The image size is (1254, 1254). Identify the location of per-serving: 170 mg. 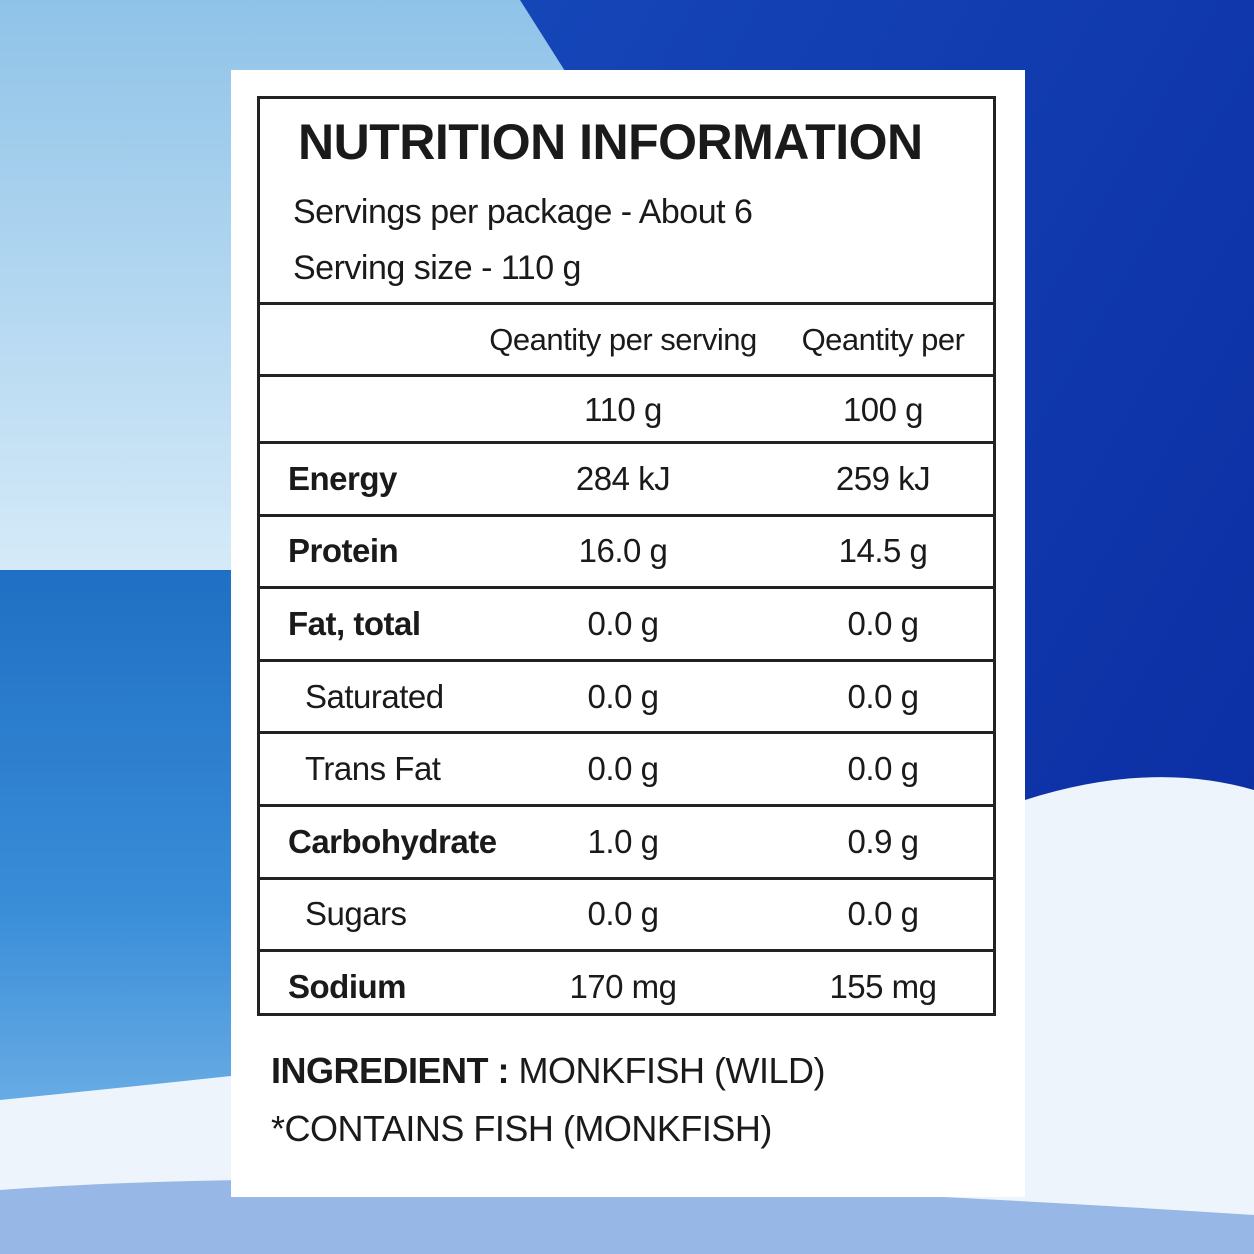
(623, 986).